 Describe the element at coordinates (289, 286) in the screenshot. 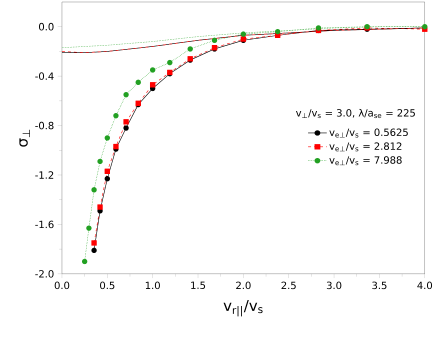

I see `x-tick-label: 2.5` at that location.